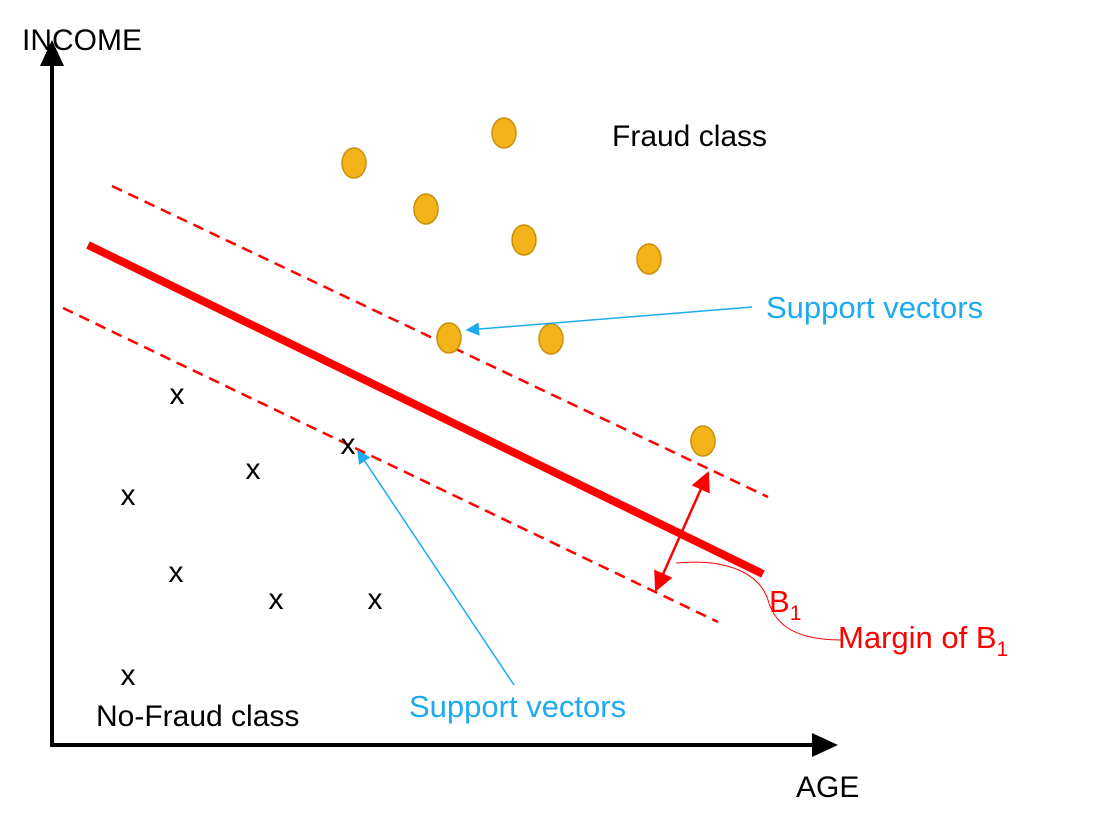  What do you see at coordinates (528, 287) in the screenshot?
I see `fraud-points` at bounding box center [528, 287].